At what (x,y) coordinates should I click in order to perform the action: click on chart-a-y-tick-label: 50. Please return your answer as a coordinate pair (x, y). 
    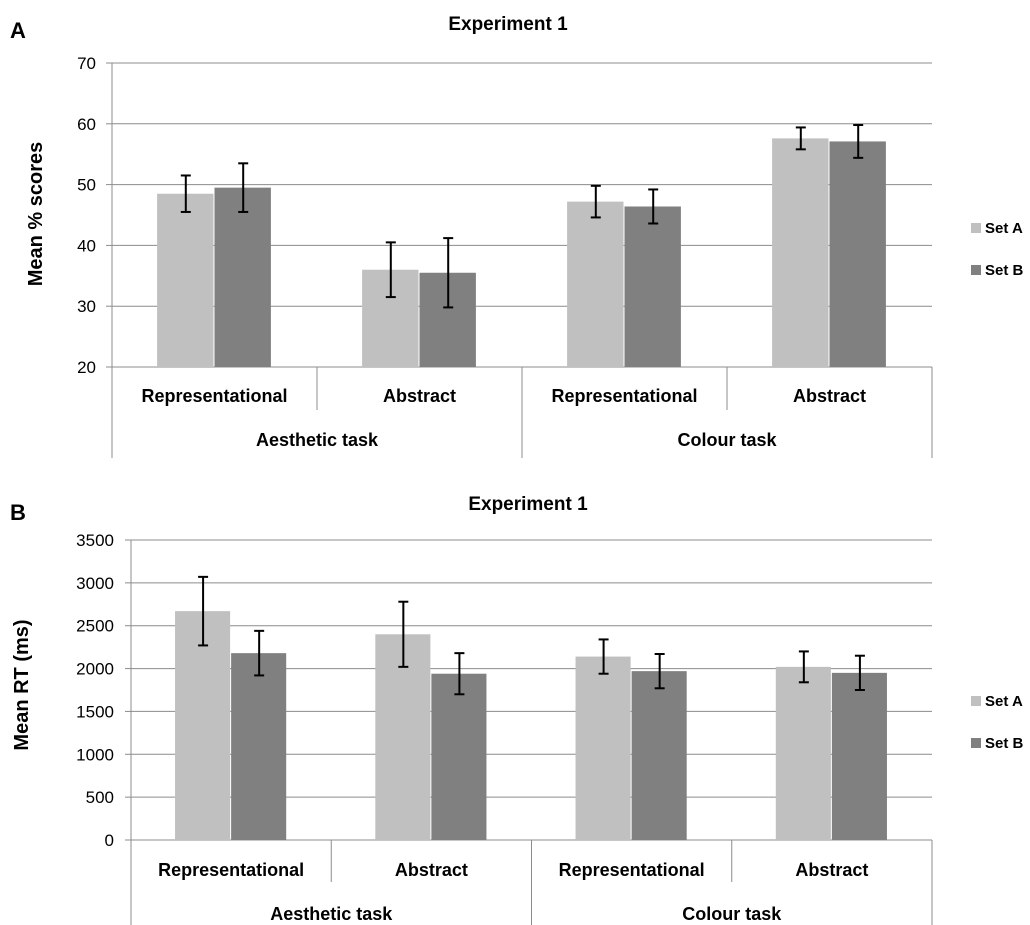
    Looking at the image, I should click on (86, 185).